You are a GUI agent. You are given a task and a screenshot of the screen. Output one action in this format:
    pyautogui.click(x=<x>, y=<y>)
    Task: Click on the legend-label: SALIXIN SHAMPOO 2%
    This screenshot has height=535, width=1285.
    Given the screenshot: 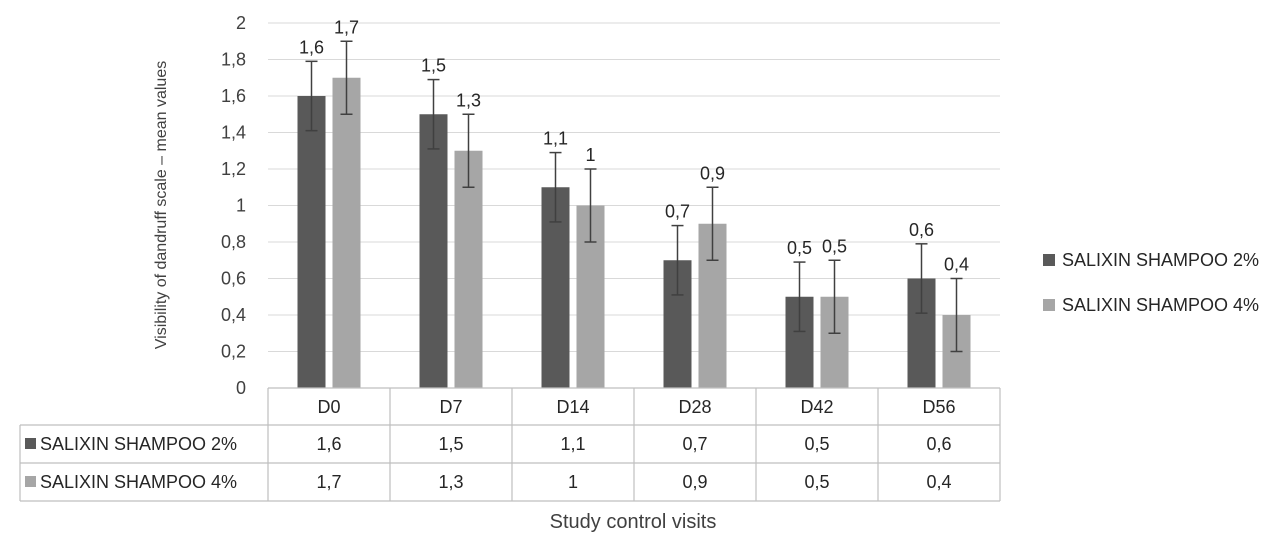 What is the action you would take?
    pyautogui.click(x=1160, y=260)
    